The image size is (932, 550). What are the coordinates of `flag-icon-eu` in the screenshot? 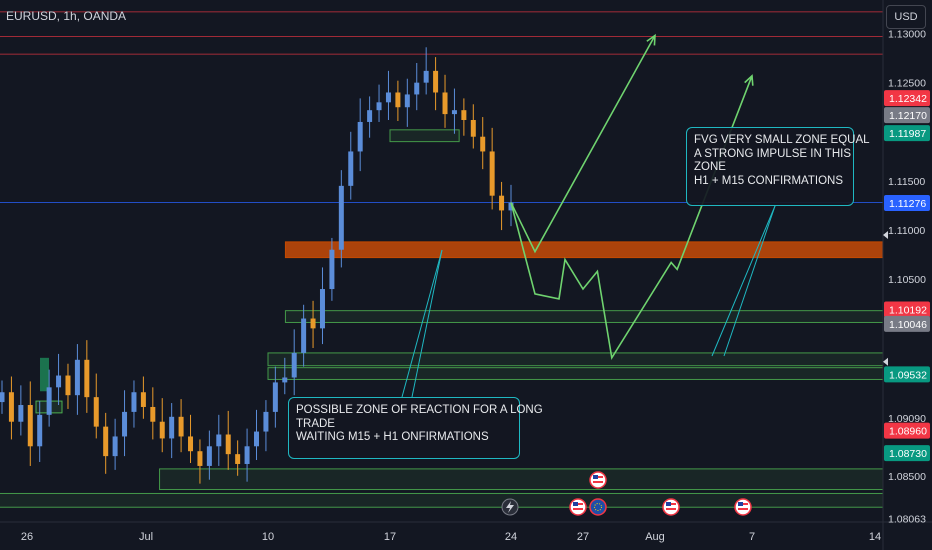 It's located at (598, 507).